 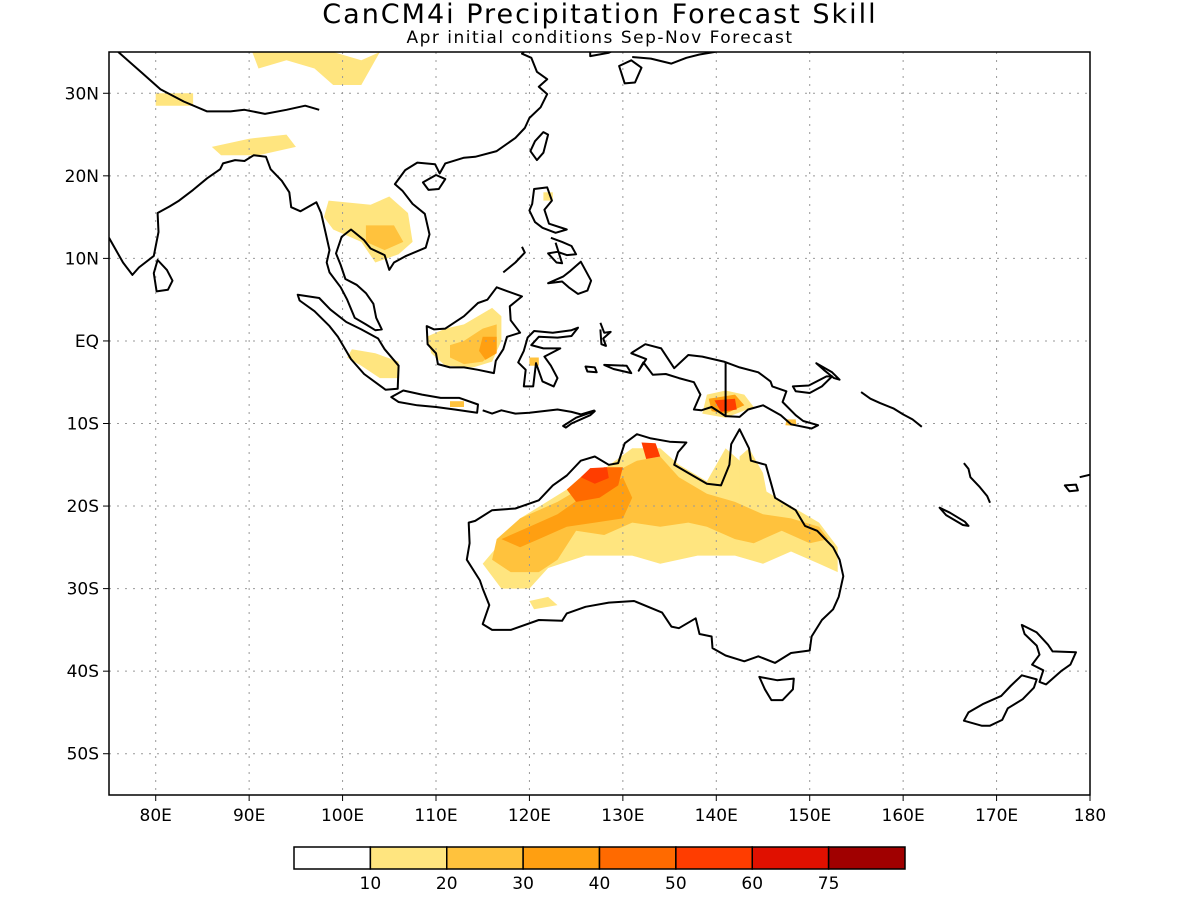 What do you see at coordinates (316, 68) in the screenshot?
I see `skill-region-tibet` at bounding box center [316, 68].